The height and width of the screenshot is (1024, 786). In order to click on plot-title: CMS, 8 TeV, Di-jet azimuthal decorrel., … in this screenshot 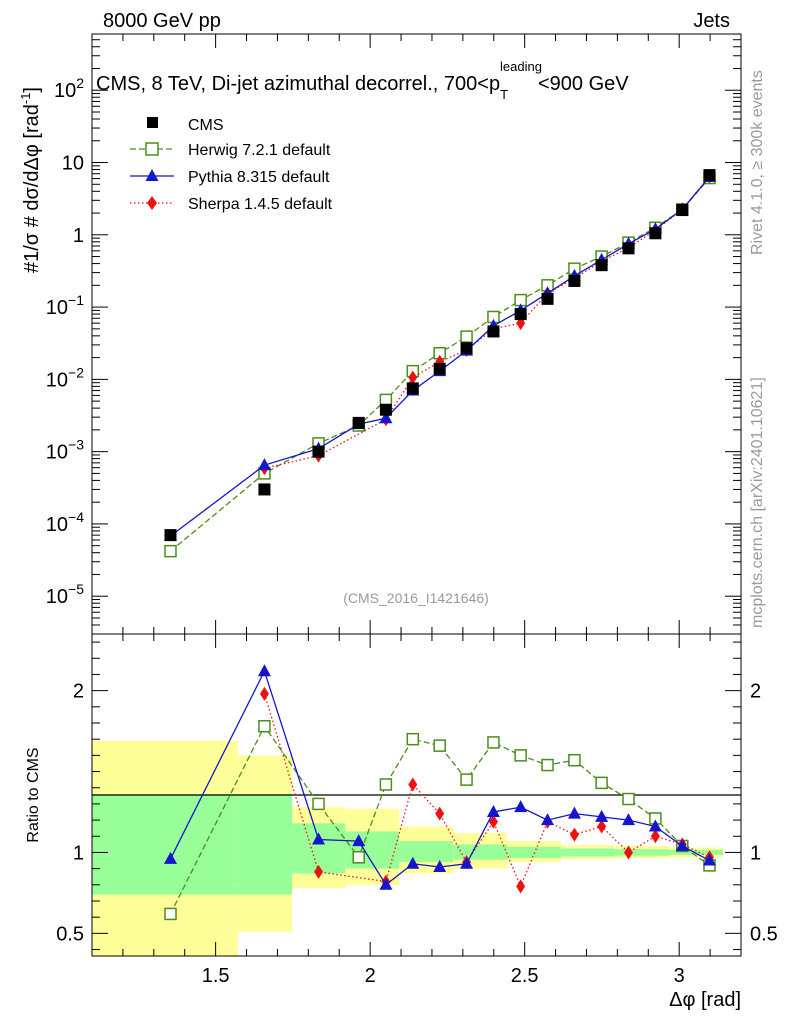, I will do `click(362, 80)`.